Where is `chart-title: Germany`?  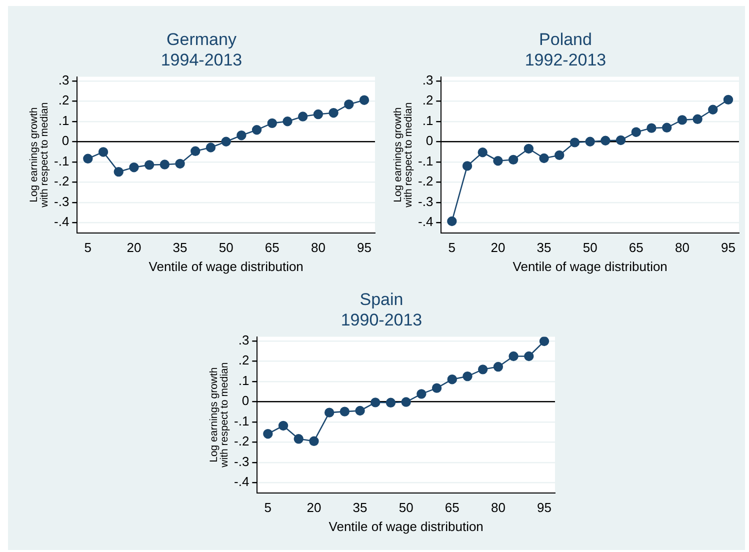 chart-title: Germany is located at coordinates (201, 39).